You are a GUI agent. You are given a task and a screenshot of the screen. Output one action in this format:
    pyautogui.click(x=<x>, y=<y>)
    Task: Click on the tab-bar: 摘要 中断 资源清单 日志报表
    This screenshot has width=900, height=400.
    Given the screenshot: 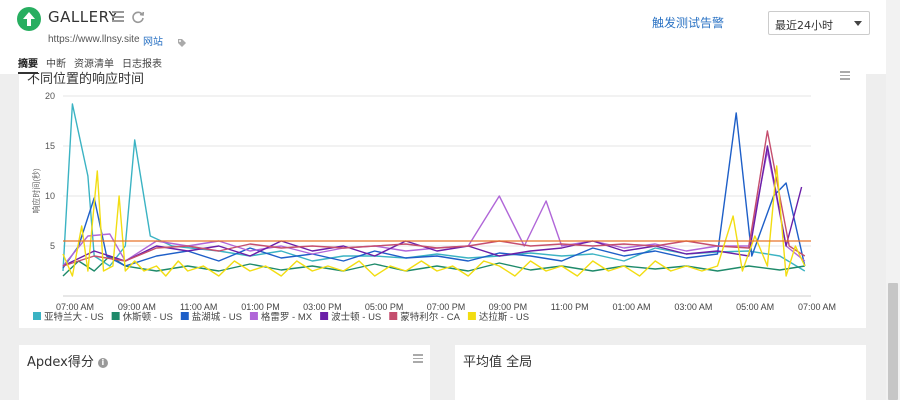 What is the action you would take?
    pyautogui.click(x=90, y=64)
    